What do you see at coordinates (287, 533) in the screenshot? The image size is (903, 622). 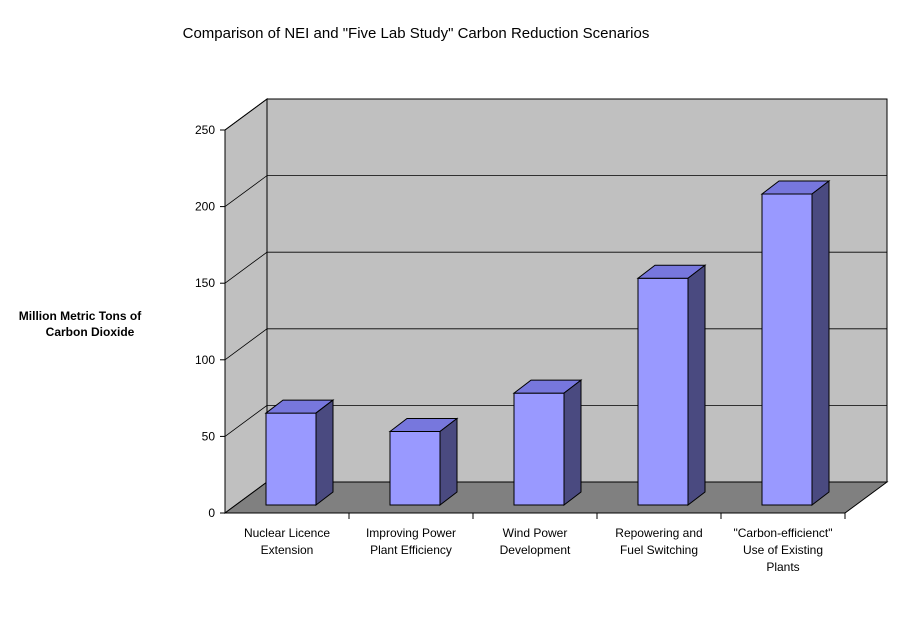 I see `x-tick-label: Nuclear Licence` at bounding box center [287, 533].